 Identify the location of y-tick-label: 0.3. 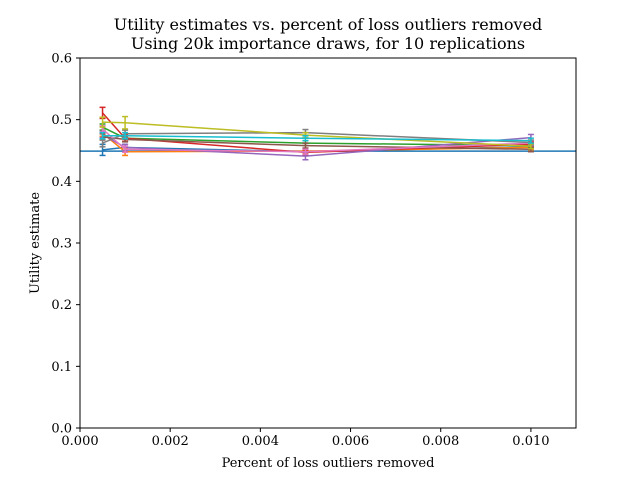
(61, 244).